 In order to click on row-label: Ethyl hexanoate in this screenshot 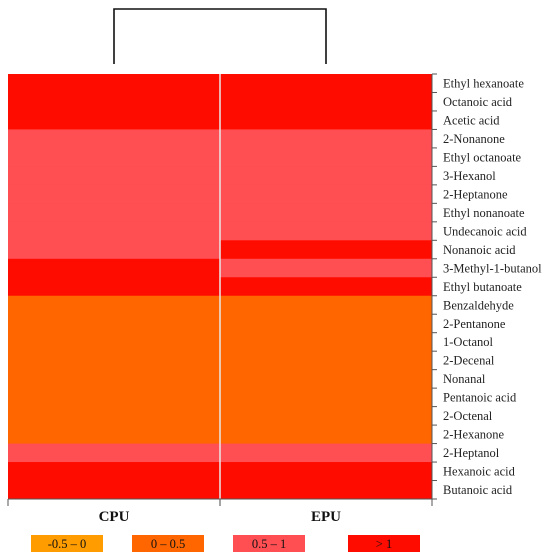, I will do `click(483, 84)`.